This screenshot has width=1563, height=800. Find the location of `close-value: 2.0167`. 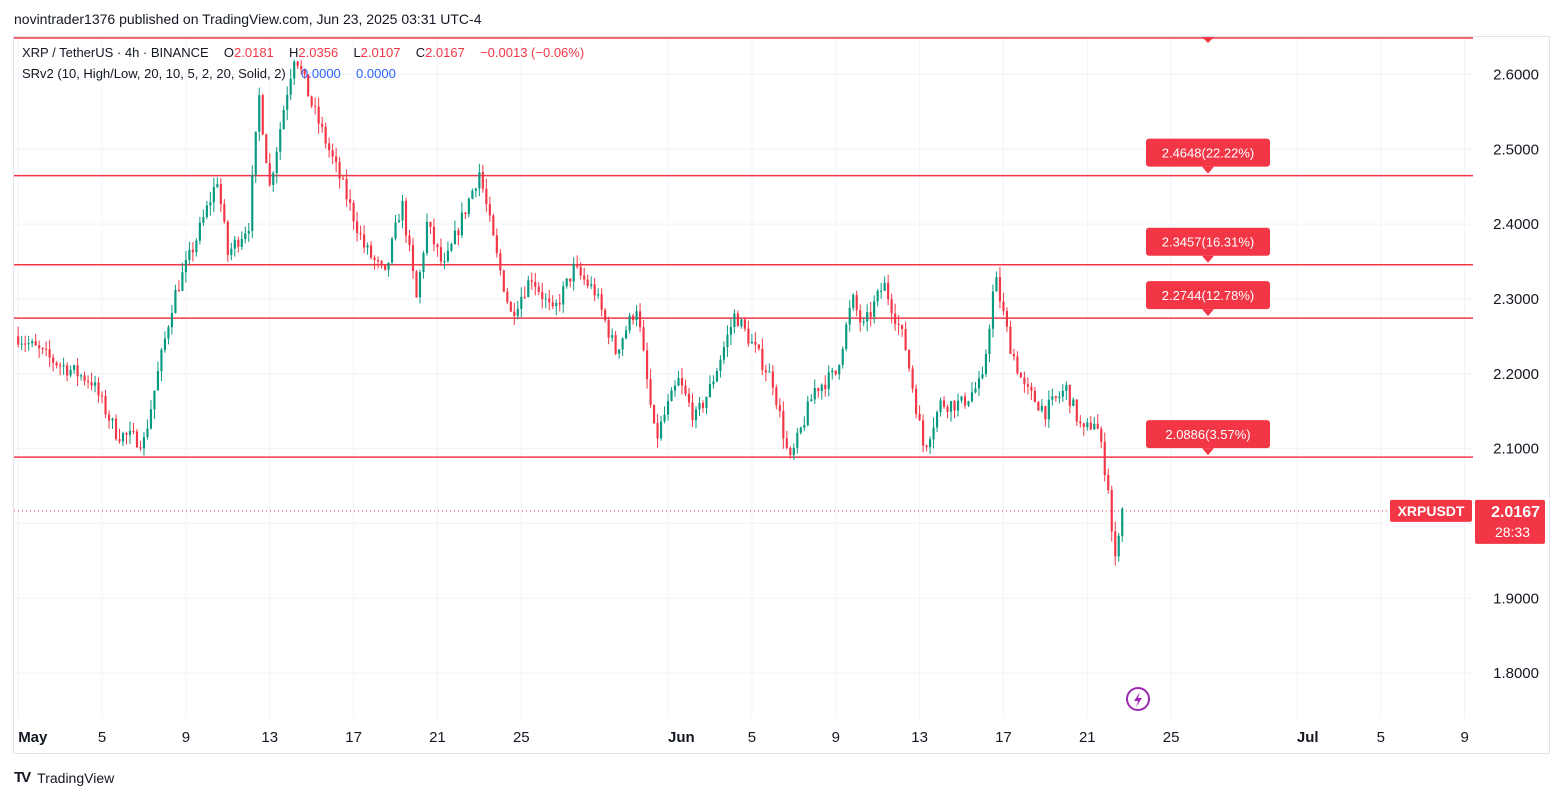

close-value: 2.0167 is located at coordinates (445, 52).